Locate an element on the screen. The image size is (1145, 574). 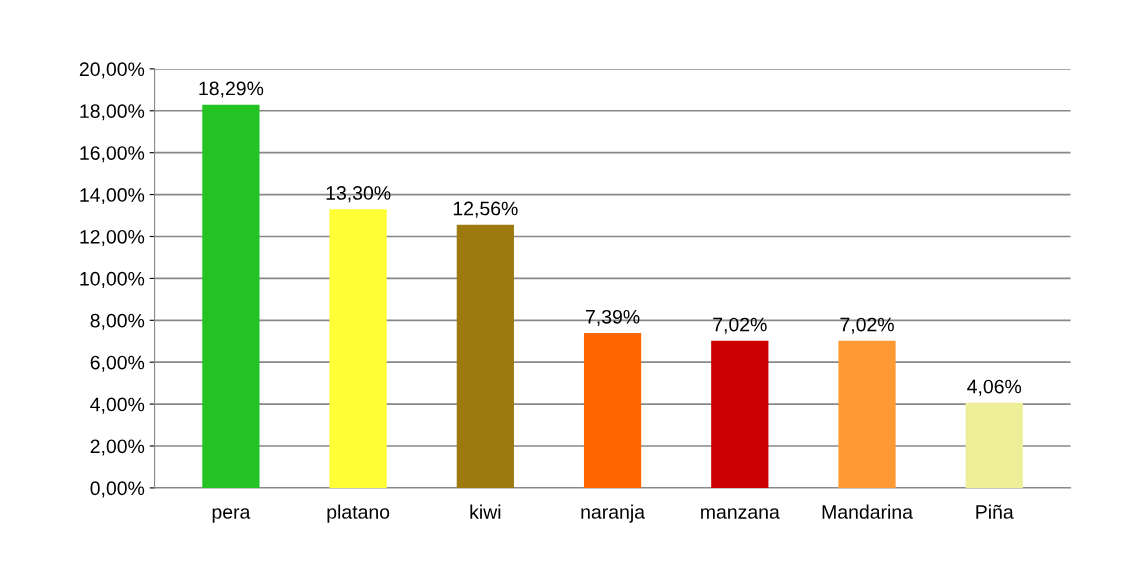
y-tick-label: 10,00% is located at coordinates (112, 279).